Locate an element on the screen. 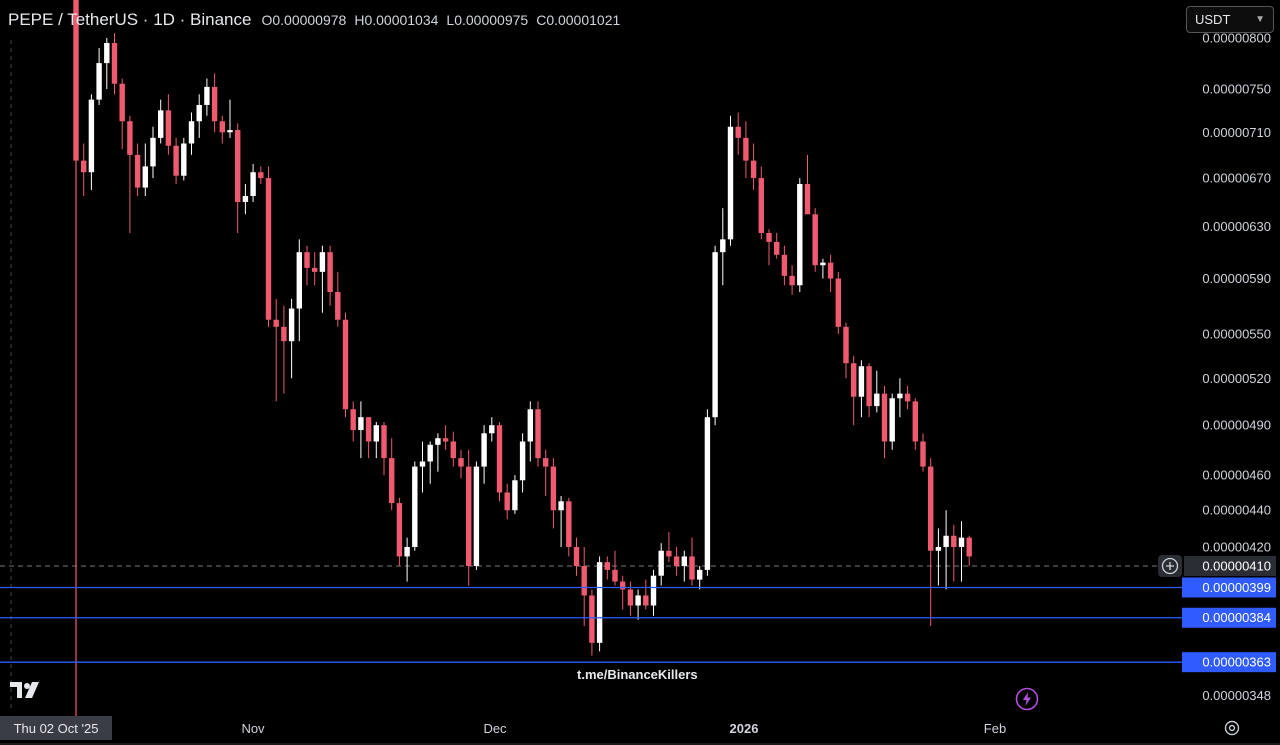 The height and width of the screenshot is (745, 1280). currency-select: USDT ▼ is located at coordinates (1230, 19).